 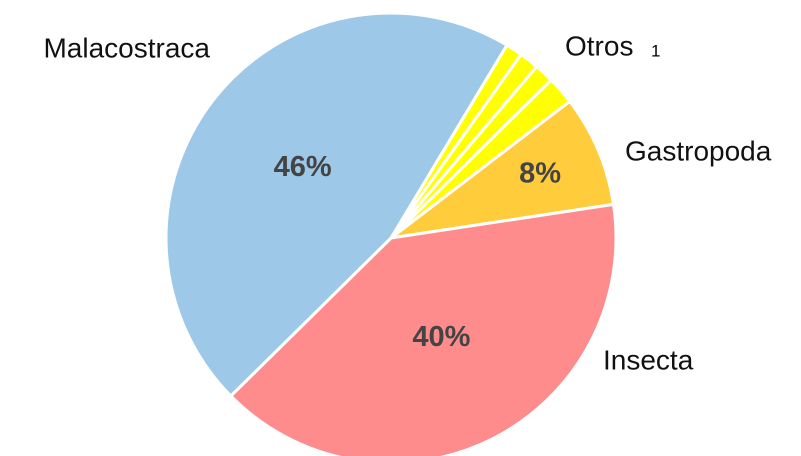 I want to click on category-label: Malacostraca, so click(x=126, y=47).